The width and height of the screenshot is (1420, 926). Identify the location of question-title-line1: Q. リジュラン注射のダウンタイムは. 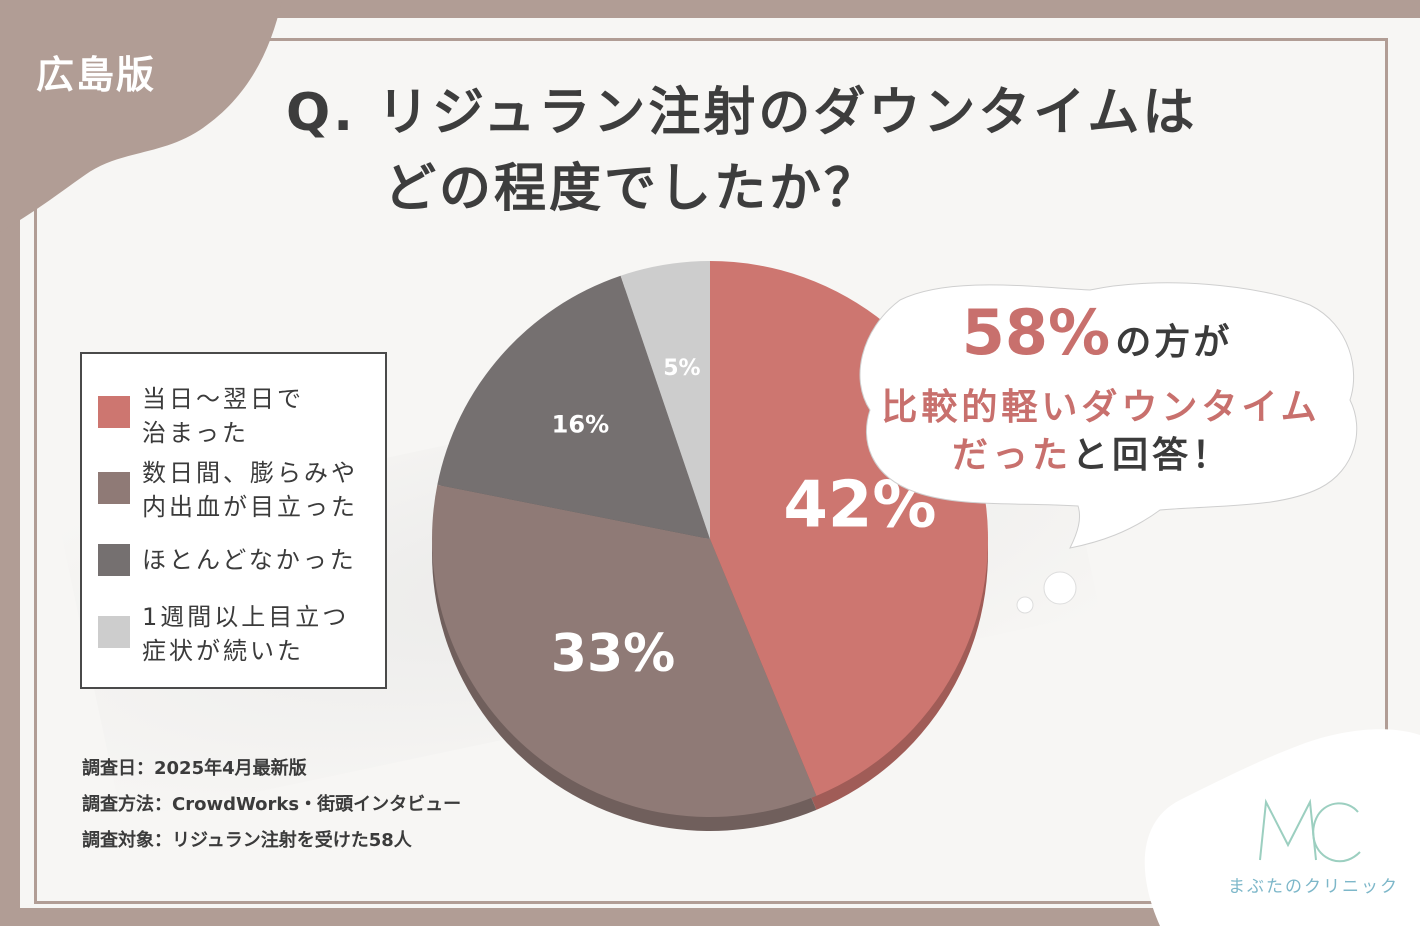
(742, 113).